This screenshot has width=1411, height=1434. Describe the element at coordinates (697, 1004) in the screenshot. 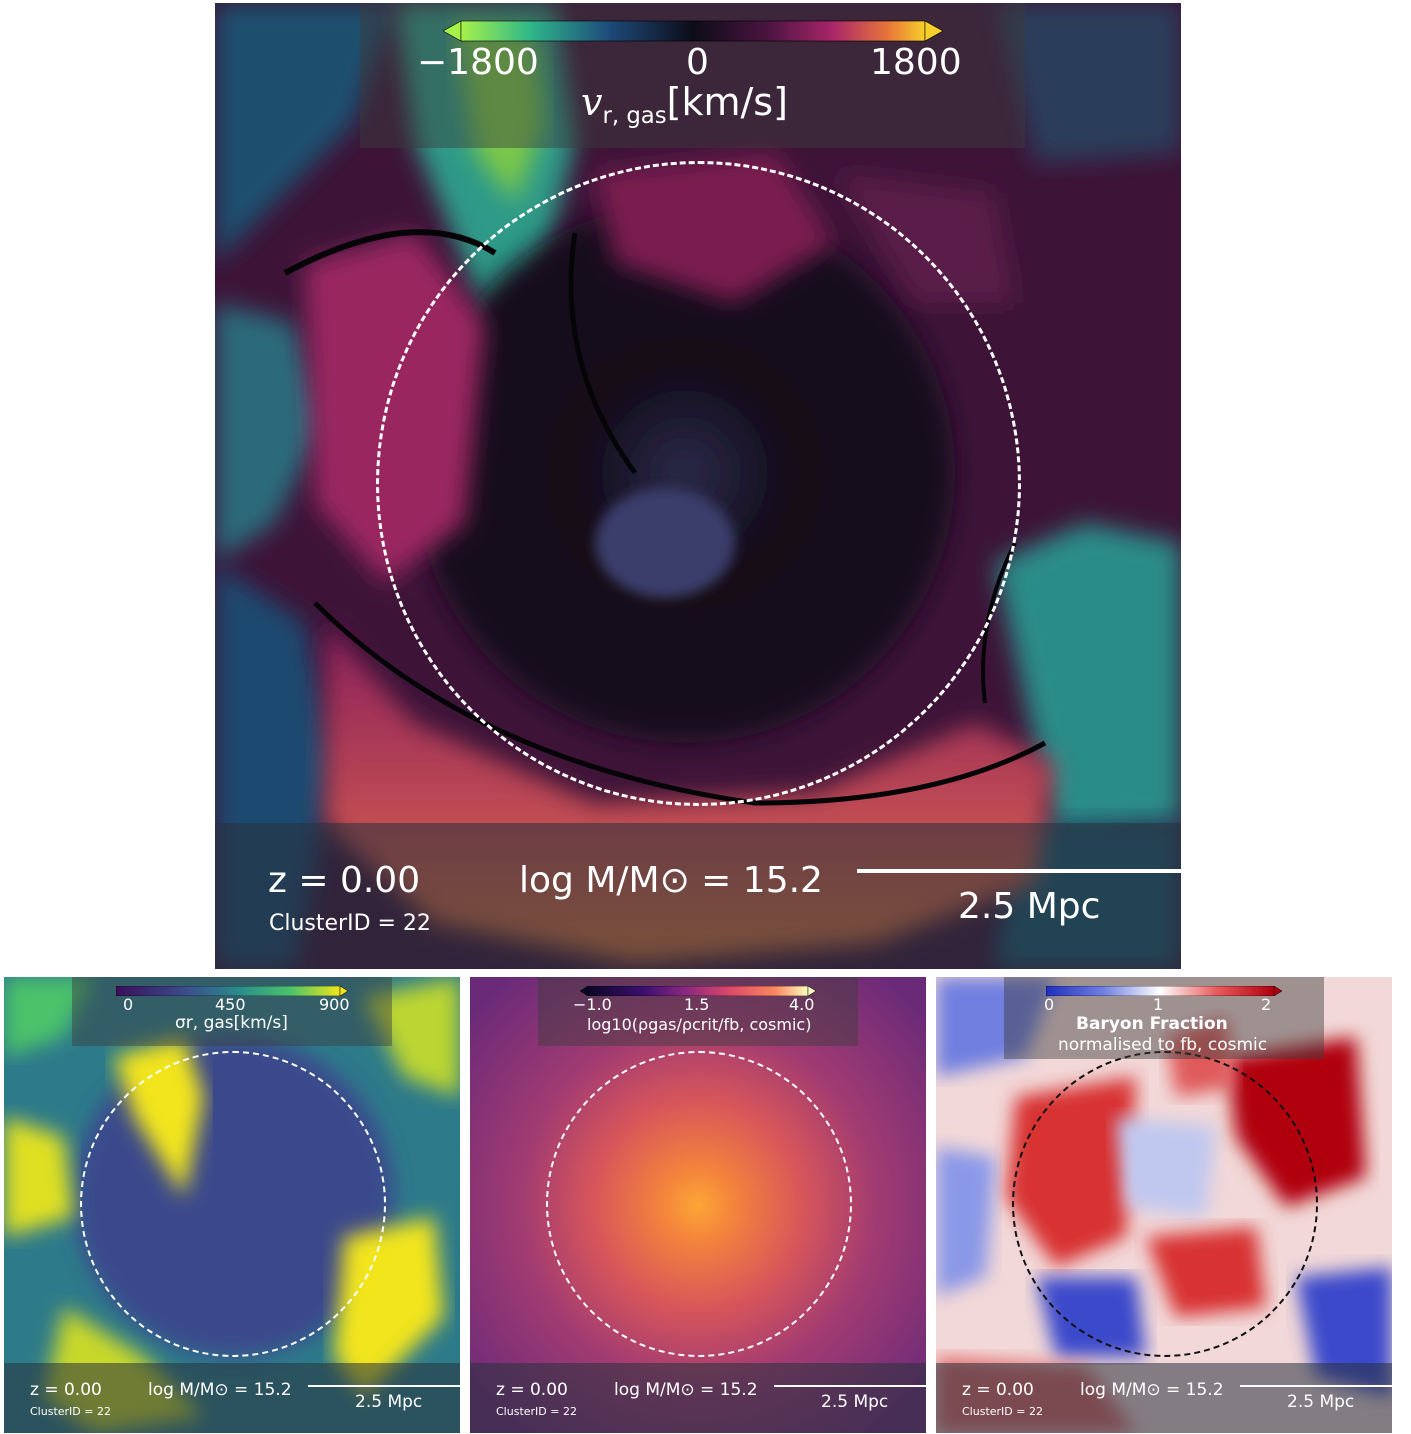

I see `colorbar-mid-label: 1.5` at that location.